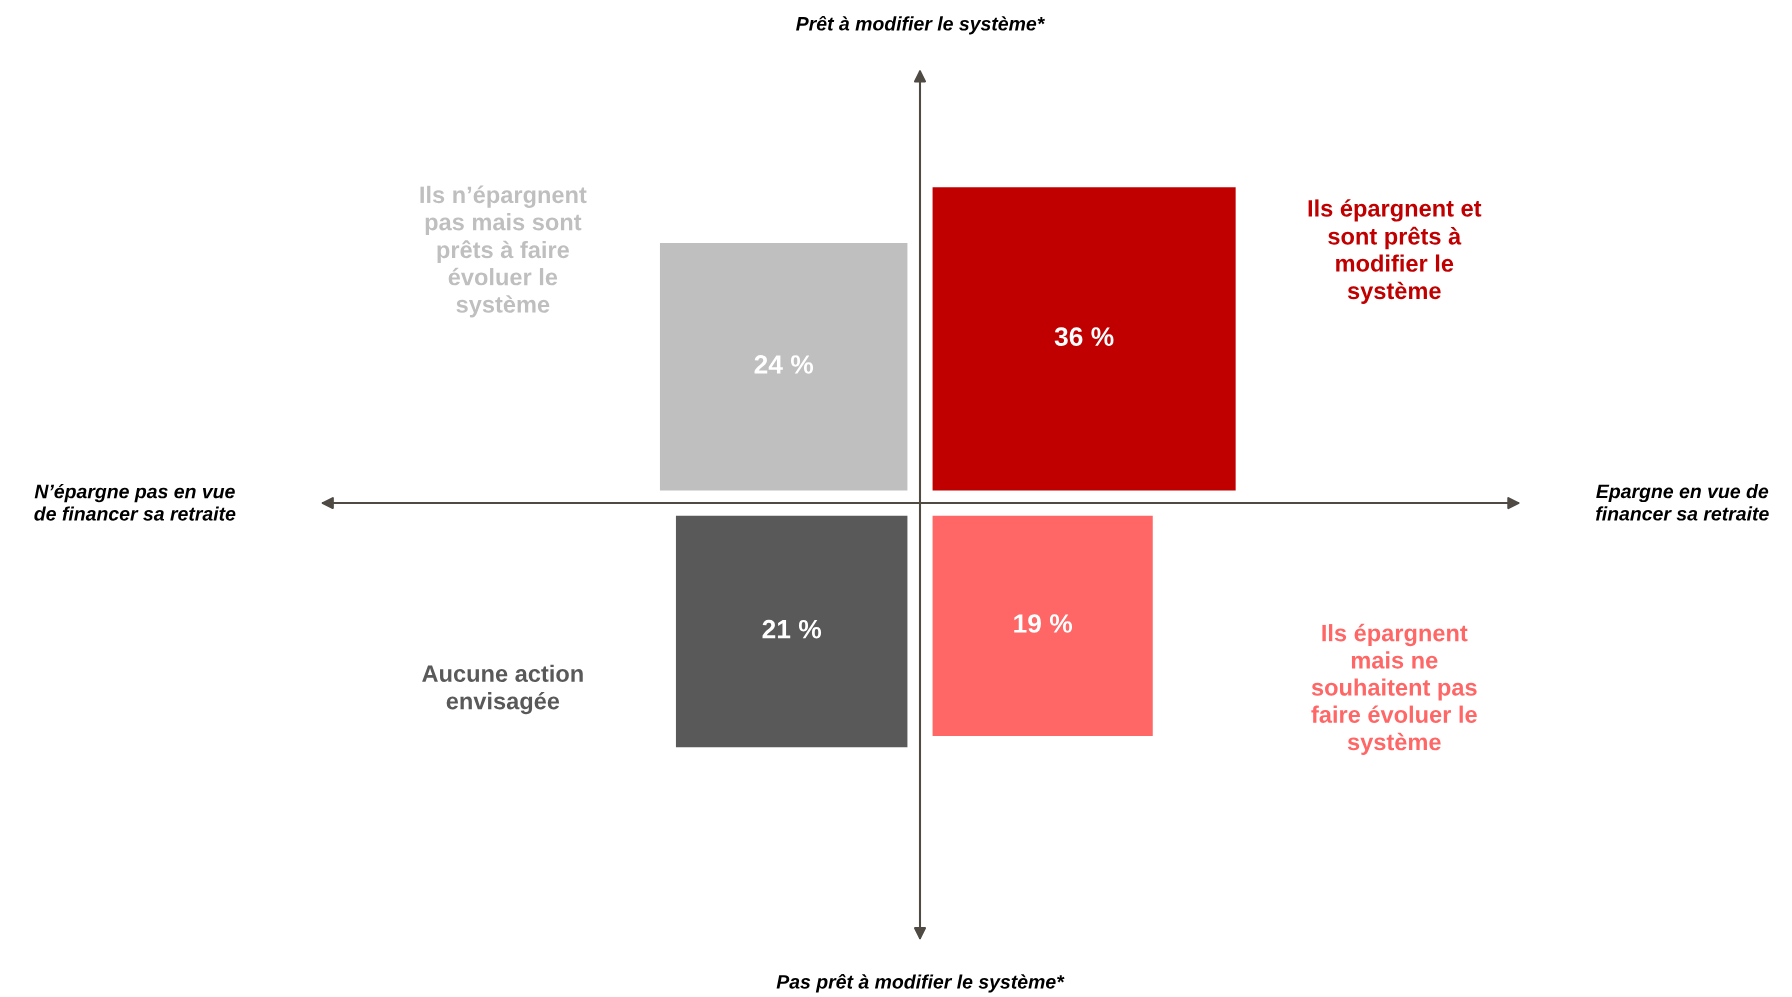 This screenshot has width=1792, height=997. I want to click on data-label: 19 %, so click(1043, 623).